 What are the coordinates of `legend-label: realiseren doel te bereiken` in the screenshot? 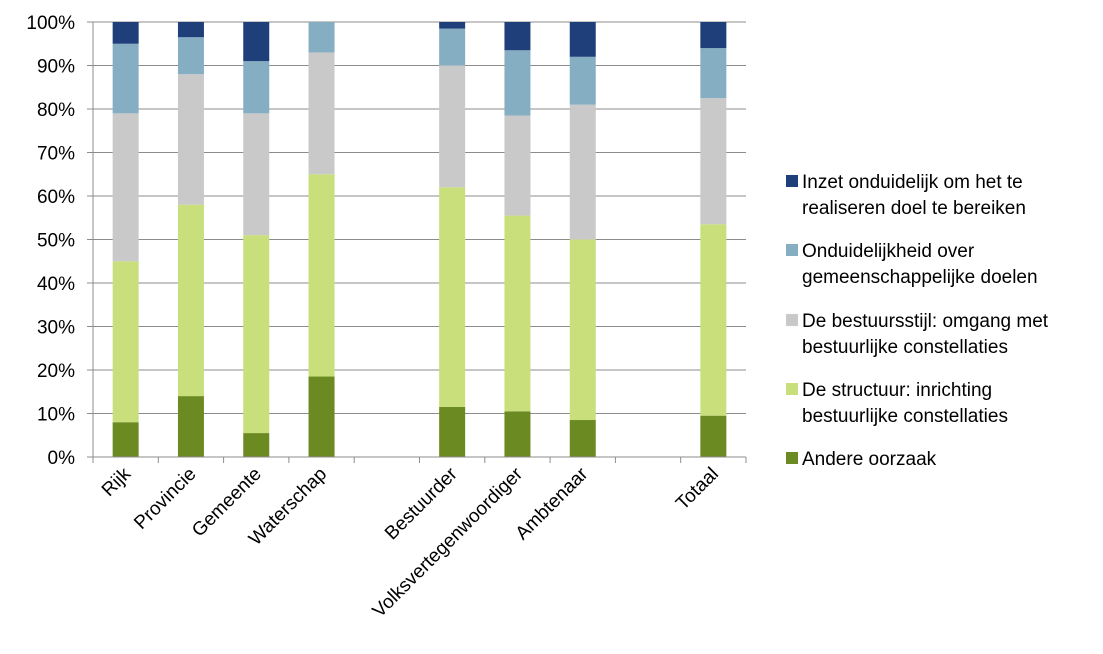 It's located at (914, 208).